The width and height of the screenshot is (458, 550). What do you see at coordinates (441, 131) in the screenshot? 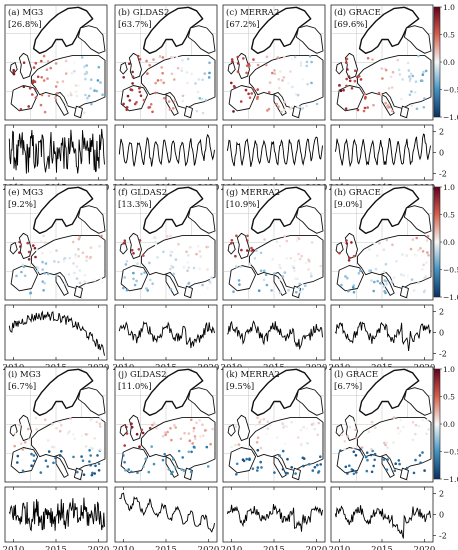
I see `y-tick-label: 2` at bounding box center [441, 131].